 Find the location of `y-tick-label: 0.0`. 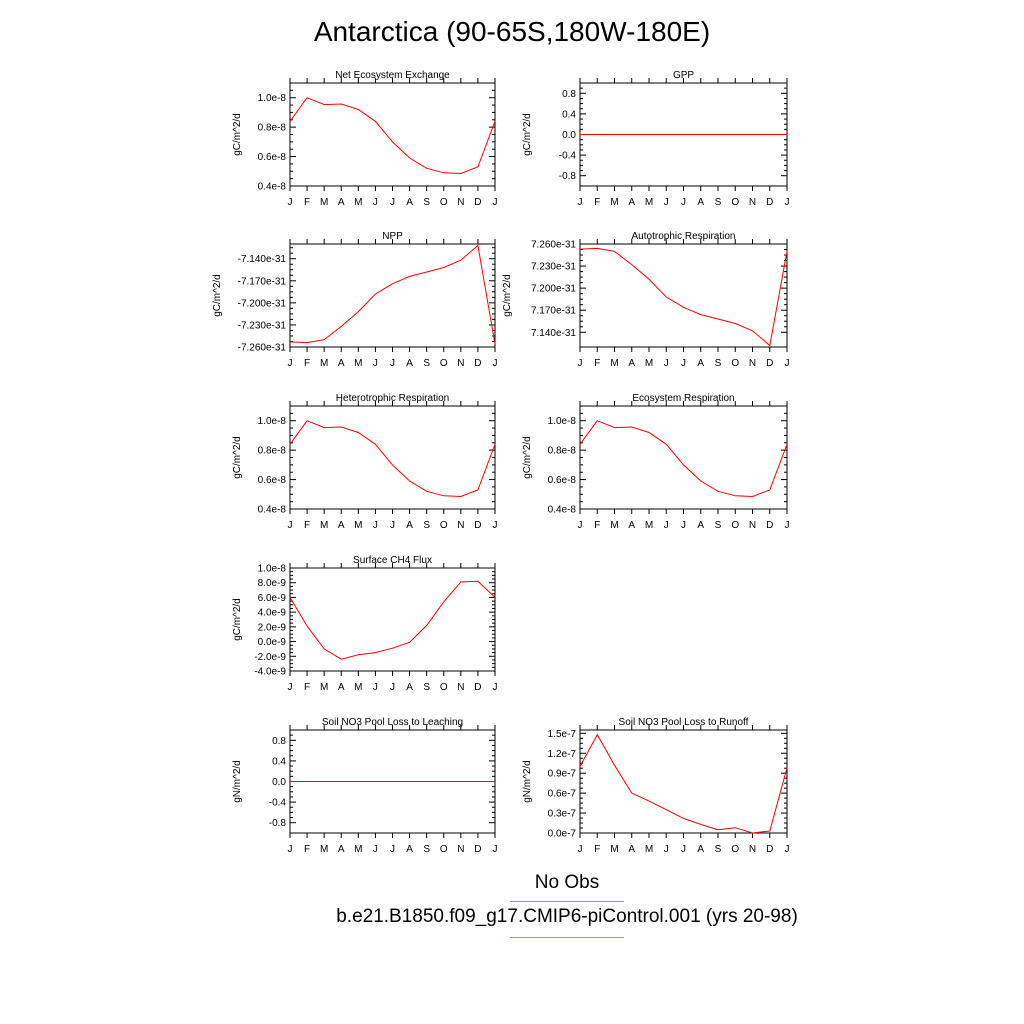

y-tick-label: 0.0 is located at coordinates (569, 135).